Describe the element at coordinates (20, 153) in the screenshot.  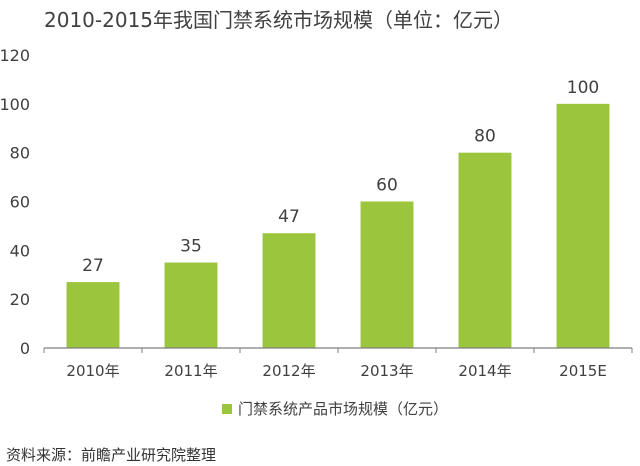
I see `y-tick-label: 80` at that location.